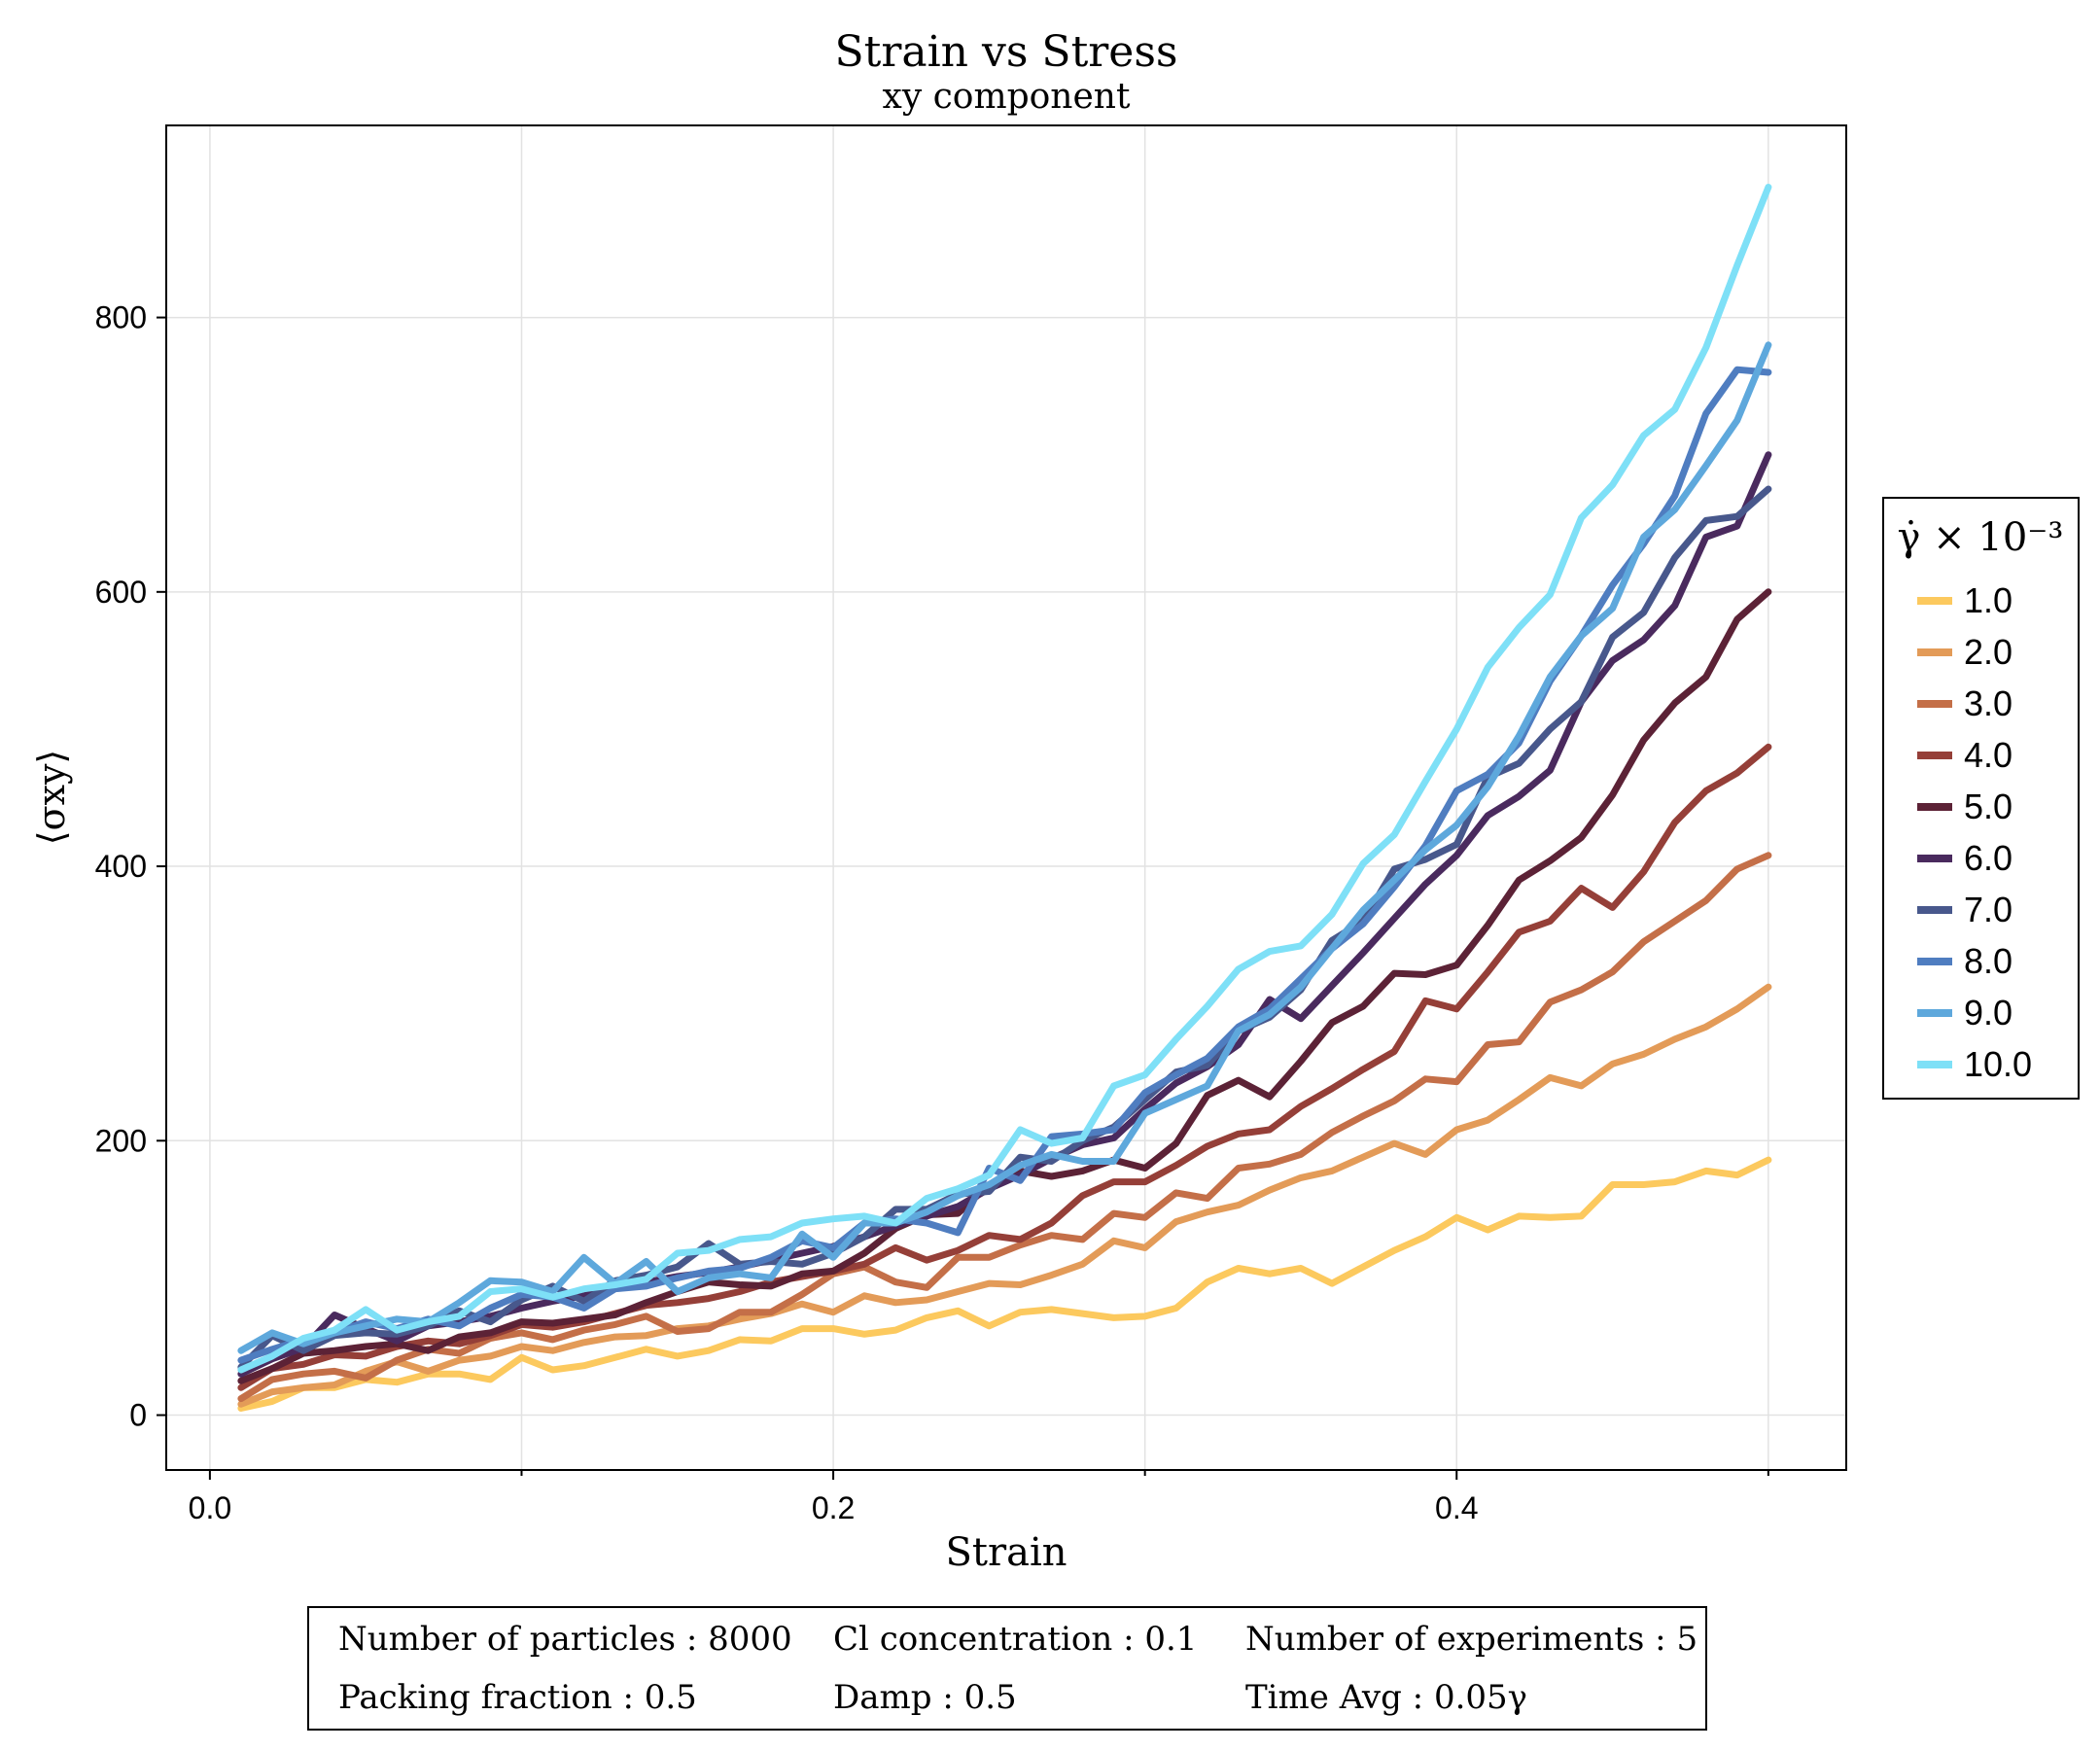  What do you see at coordinates (565, 1639) in the screenshot?
I see `info-item: Number of particles : 8000` at bounding box center [565, 1639].